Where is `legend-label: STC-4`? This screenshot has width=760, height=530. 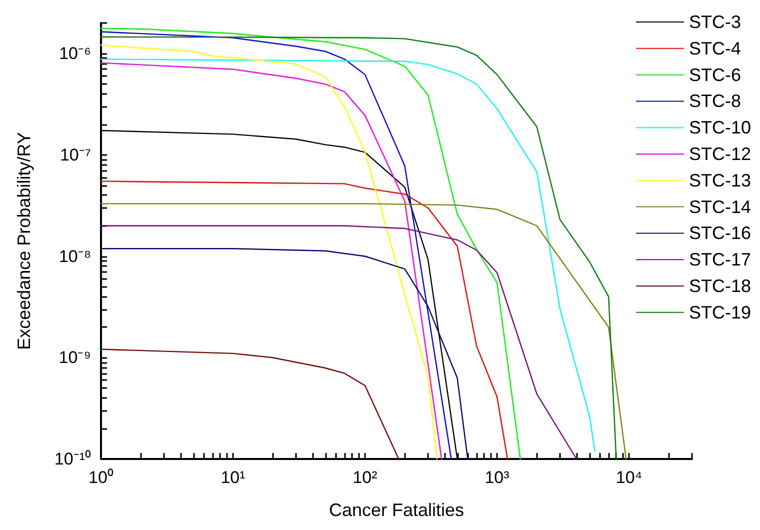
legend-label: STC-4 is located at coordinates (714, 48).